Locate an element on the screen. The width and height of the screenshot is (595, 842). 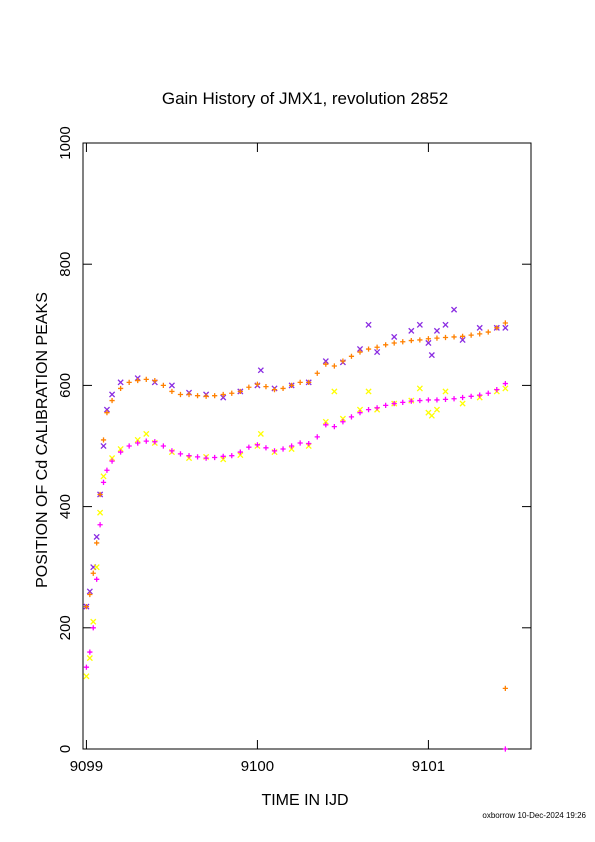
x-tick-label: 9101 is located at coordinates (428, 766).